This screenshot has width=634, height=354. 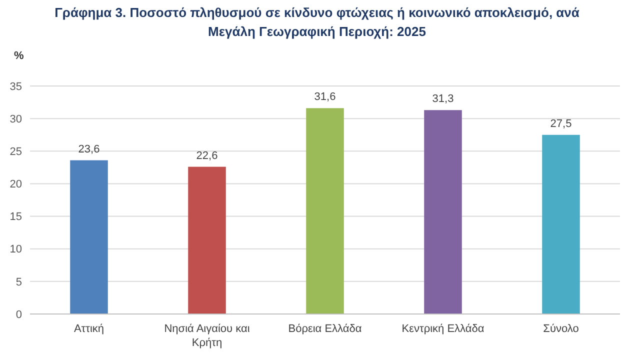 What do you see at coordinates (207, 336) in the screenshot?
I see `x-tick-label: Νησιά Αιγαίου και Κρήτη` at bounding box center [207, 336].